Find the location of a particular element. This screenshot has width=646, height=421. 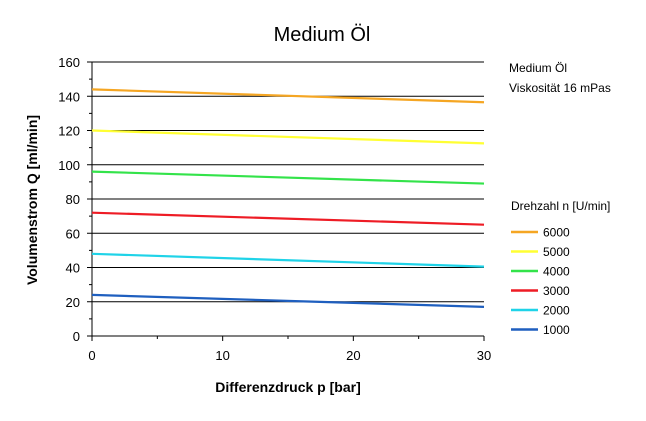

tick-label-y-100: 100 is located at coordinates (69, 165).